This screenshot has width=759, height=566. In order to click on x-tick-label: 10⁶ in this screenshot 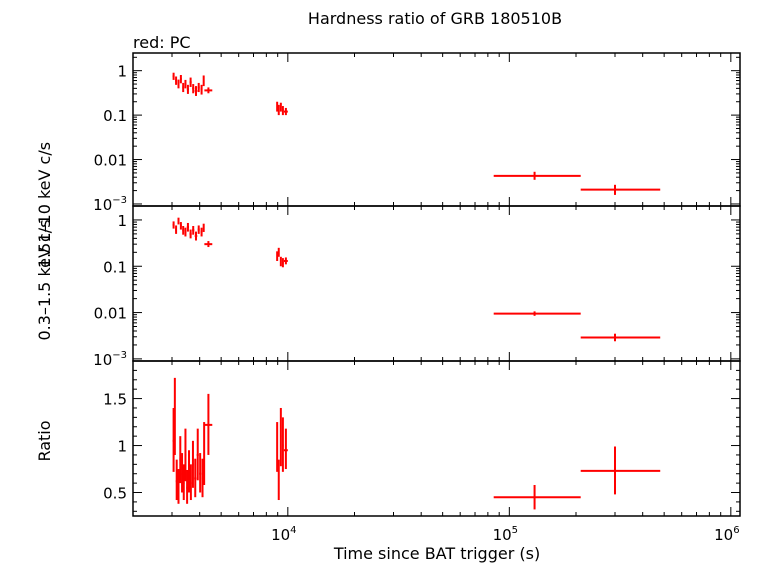, I will do `click(726, 534)`.